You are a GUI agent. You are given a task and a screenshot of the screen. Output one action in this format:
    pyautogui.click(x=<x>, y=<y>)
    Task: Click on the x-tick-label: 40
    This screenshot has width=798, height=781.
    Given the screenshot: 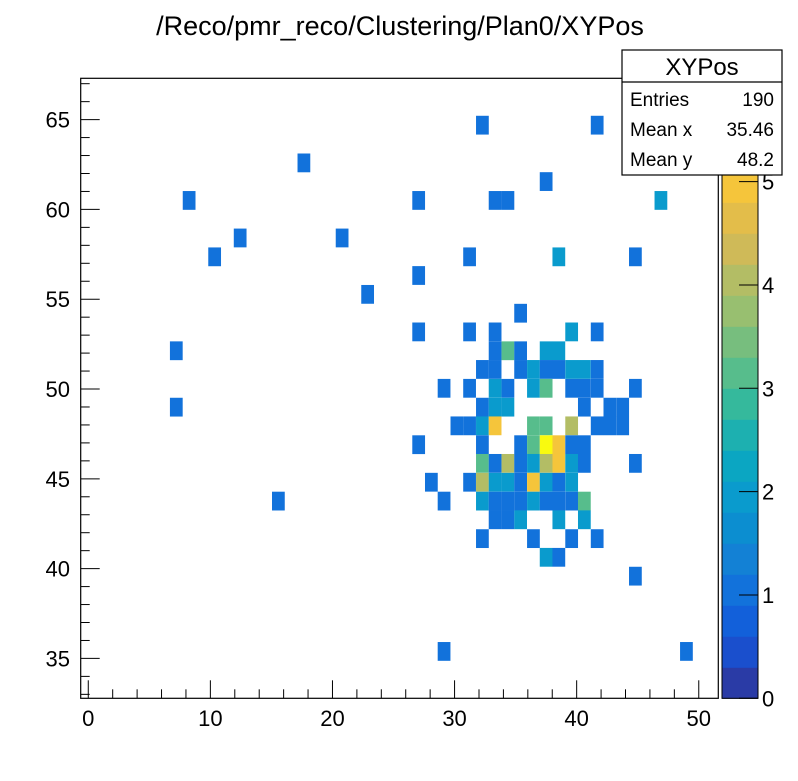 What is the action you would take?
    pyautogui.click(x=576, y=718)
    